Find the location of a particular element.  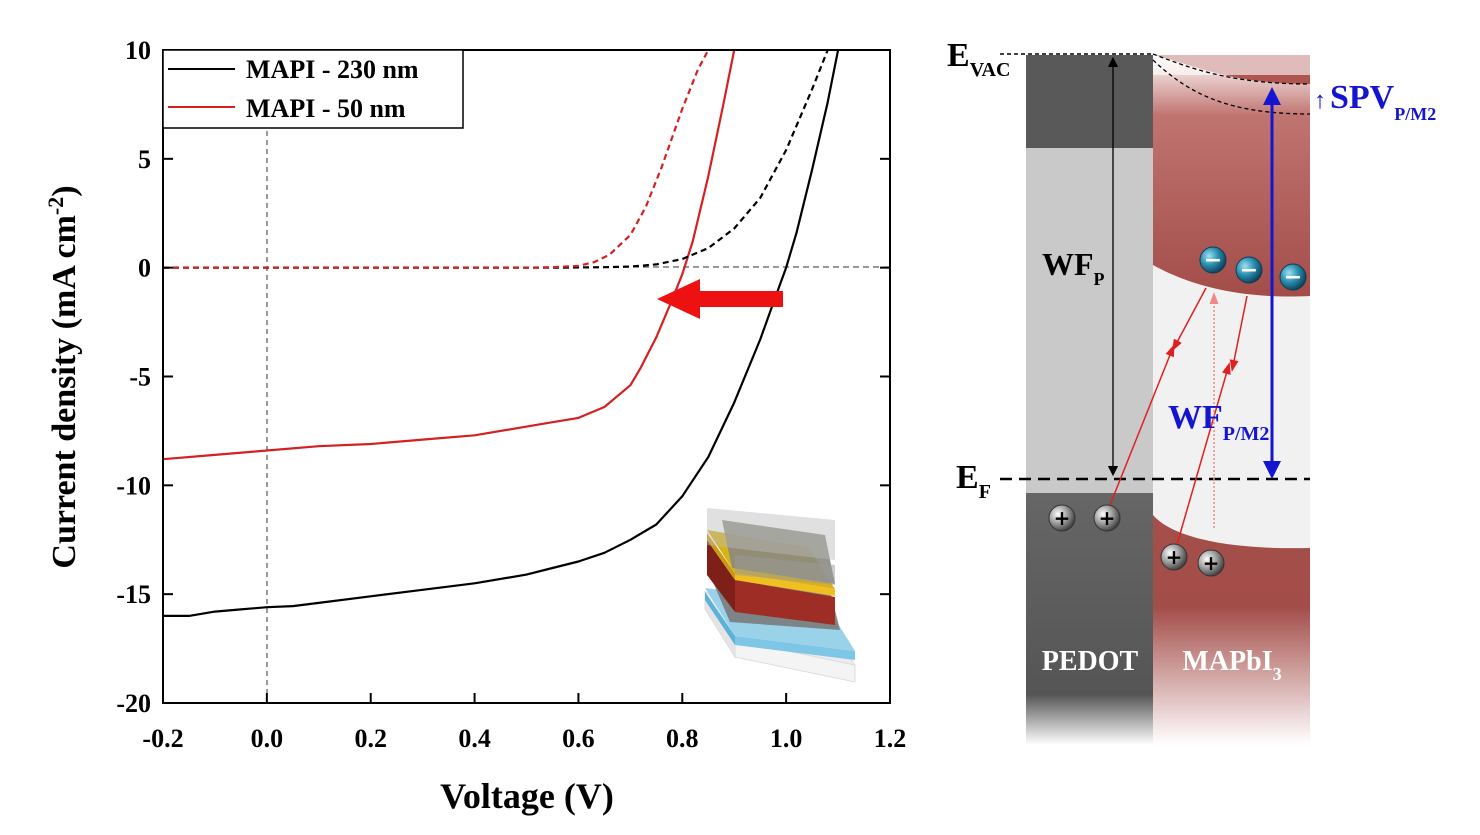

y-tick-label: 5 is located at coordinates (144, 159).